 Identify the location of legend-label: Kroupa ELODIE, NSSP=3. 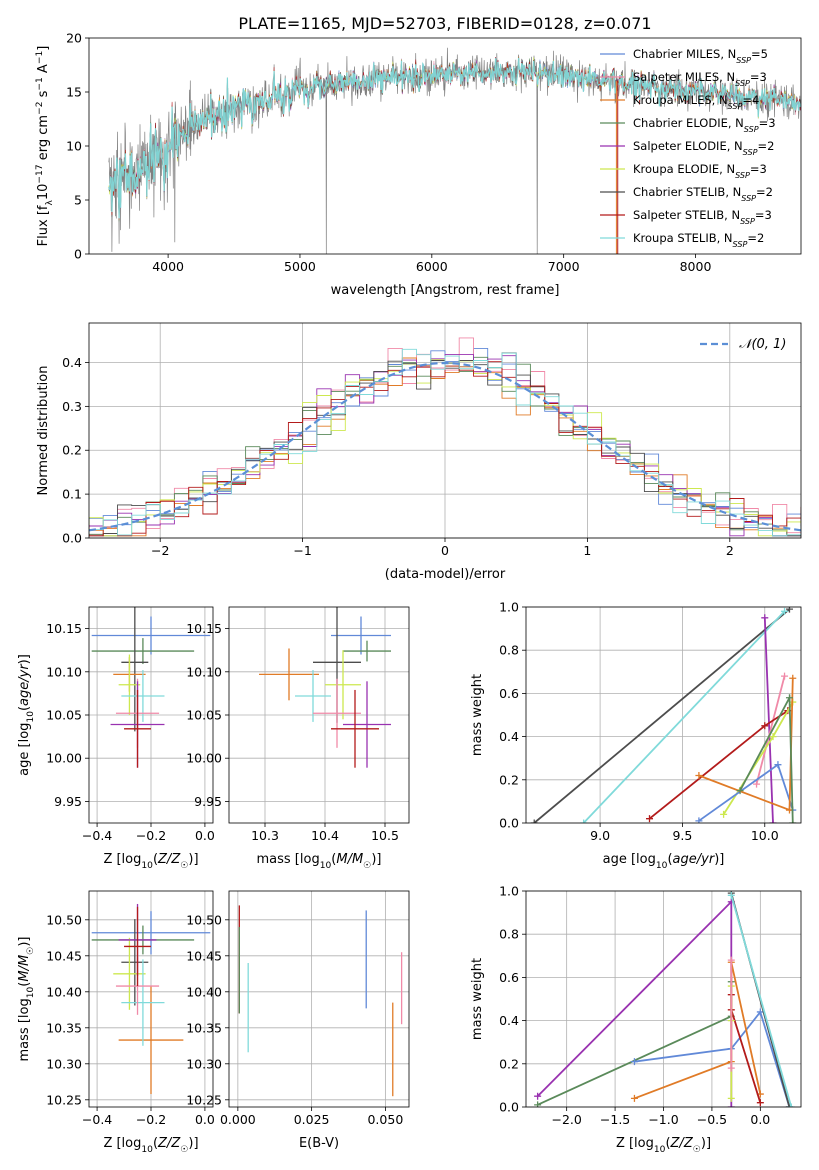
(700, 171).